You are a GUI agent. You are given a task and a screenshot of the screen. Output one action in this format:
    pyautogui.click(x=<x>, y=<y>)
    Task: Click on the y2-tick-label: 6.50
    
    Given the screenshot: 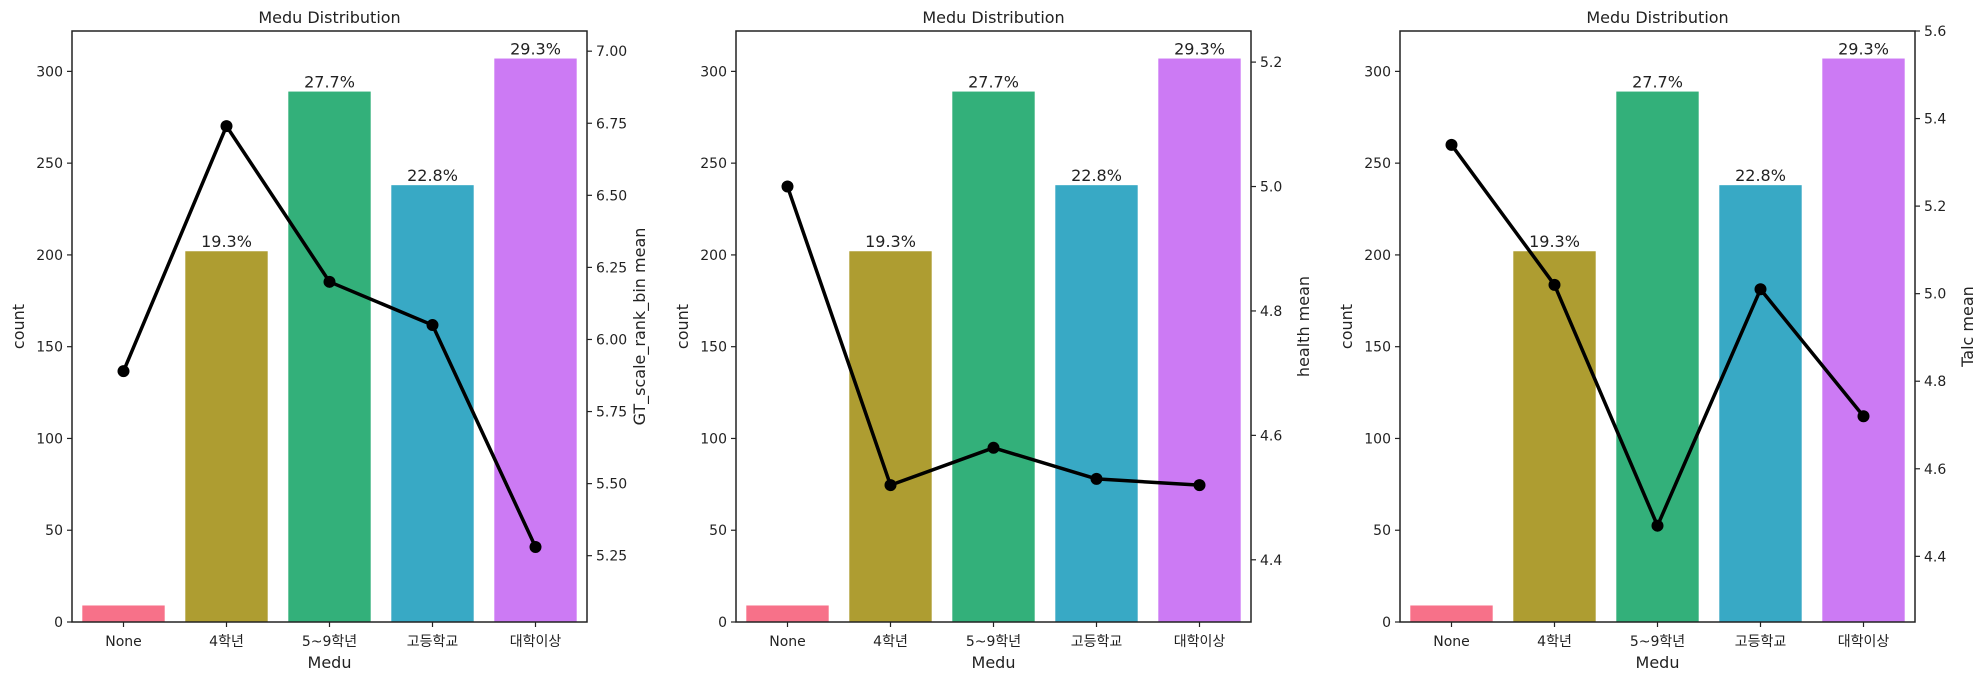 What is the action you would take?
    pyautogui.click(x=611, y=196)
    